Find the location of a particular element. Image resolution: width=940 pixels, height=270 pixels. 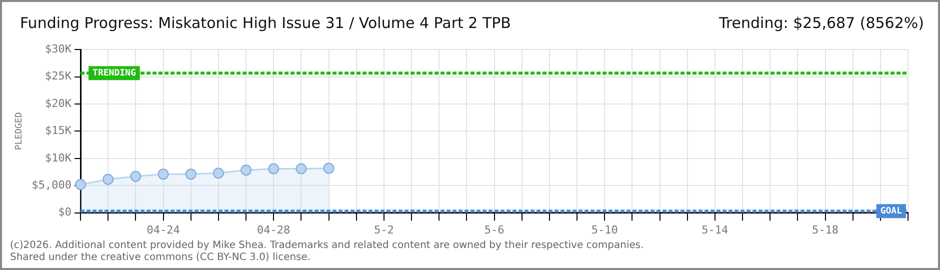

y-tick-label: $5,000 is located at coordinates (52, 185).